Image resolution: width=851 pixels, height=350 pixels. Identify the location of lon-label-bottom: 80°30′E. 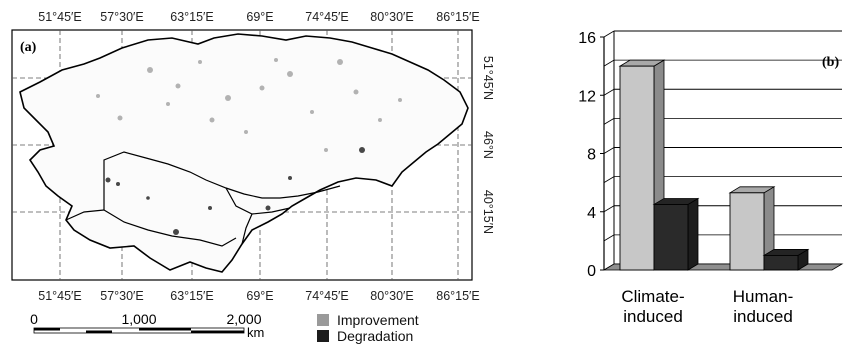
(392, 296).